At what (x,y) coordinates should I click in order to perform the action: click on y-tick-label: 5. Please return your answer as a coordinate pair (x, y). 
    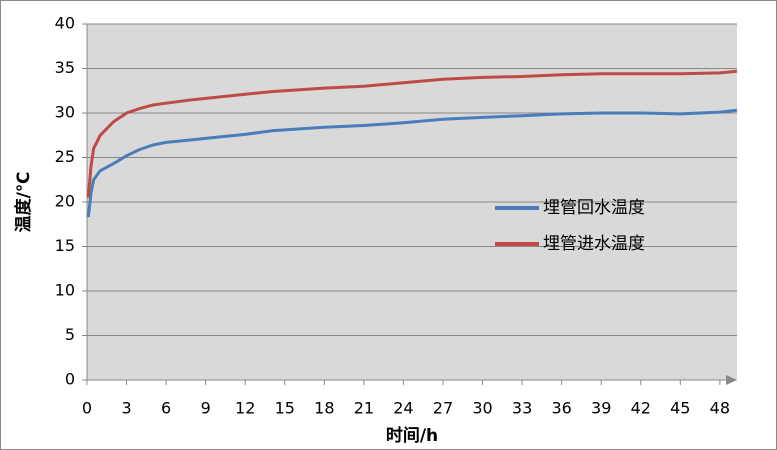
    Looking at the image, I should click on (70, 334).